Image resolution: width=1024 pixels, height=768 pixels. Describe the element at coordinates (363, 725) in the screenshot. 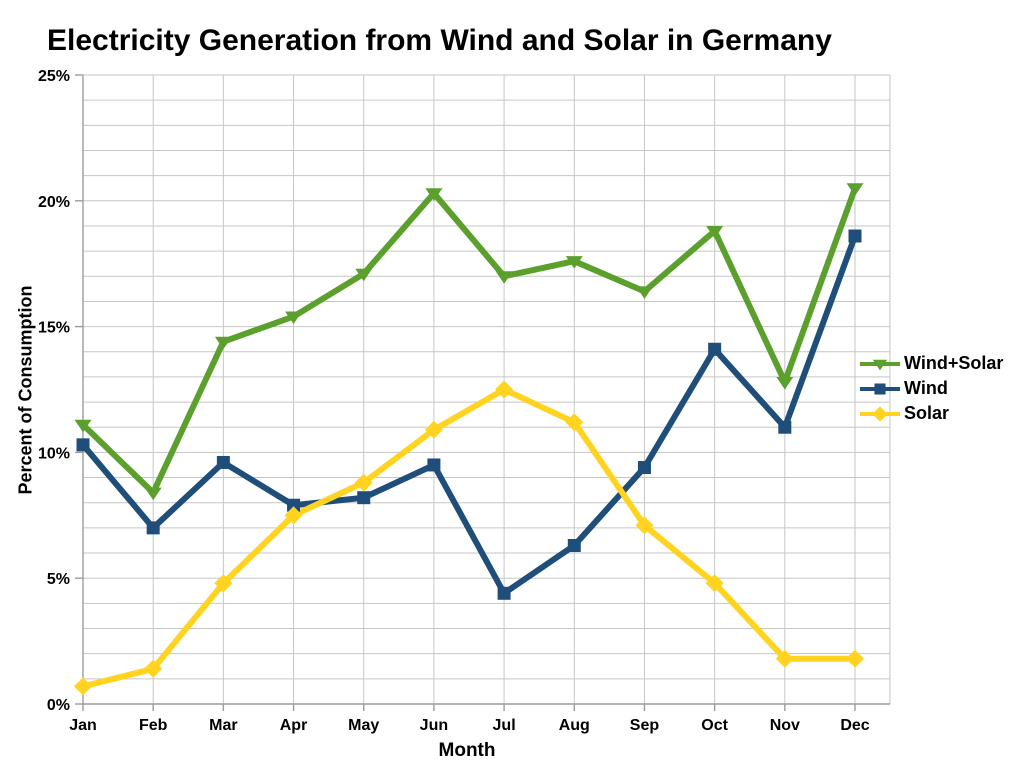

I see `x-tick-label: May` at that location.